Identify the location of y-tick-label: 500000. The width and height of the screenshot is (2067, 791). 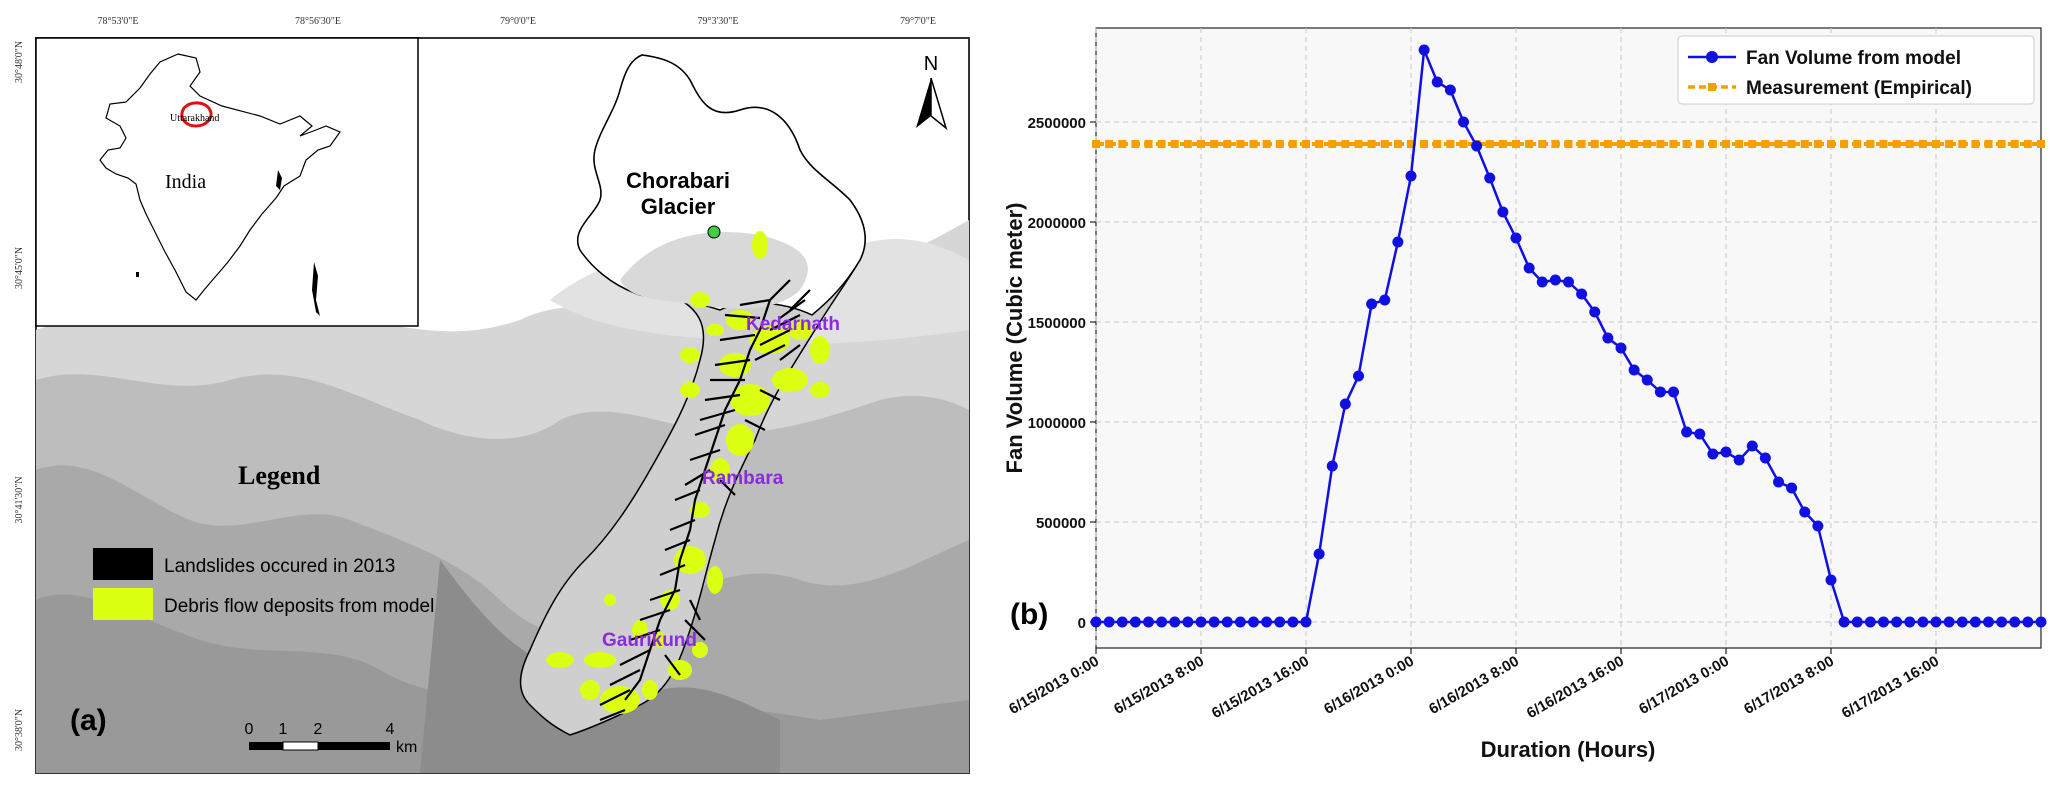
(1061, 523).